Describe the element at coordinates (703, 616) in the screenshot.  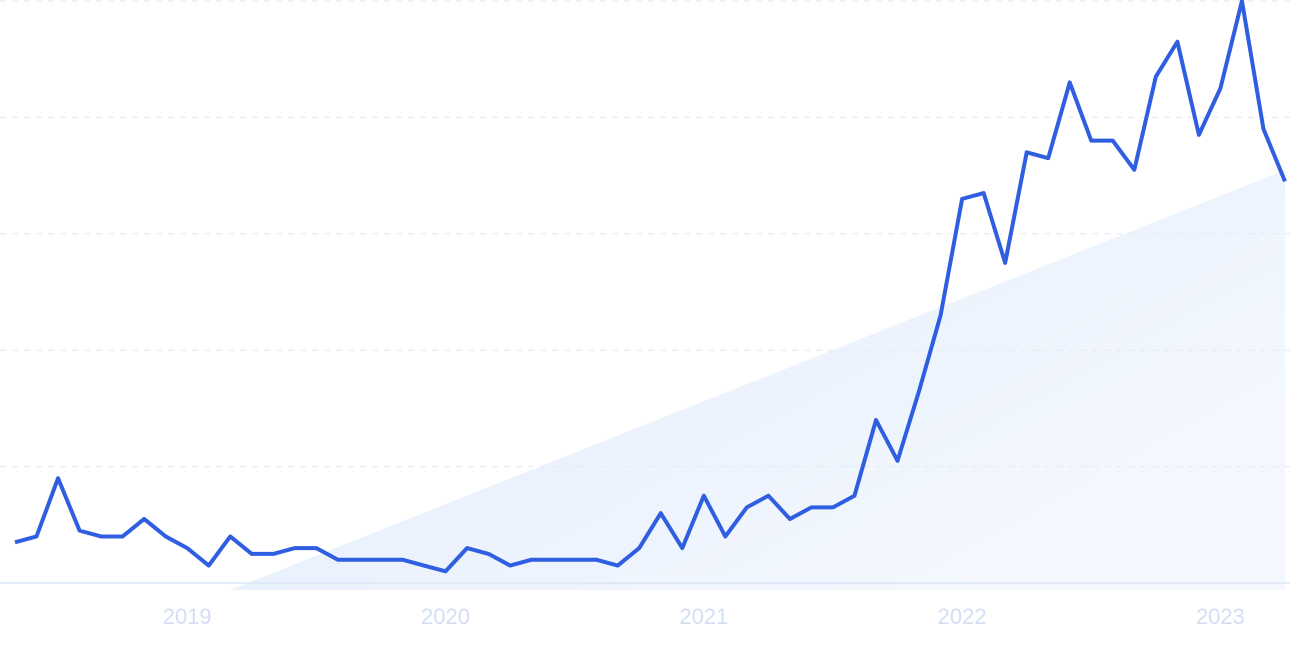
I see `x-tick-label: 2021` at that location.